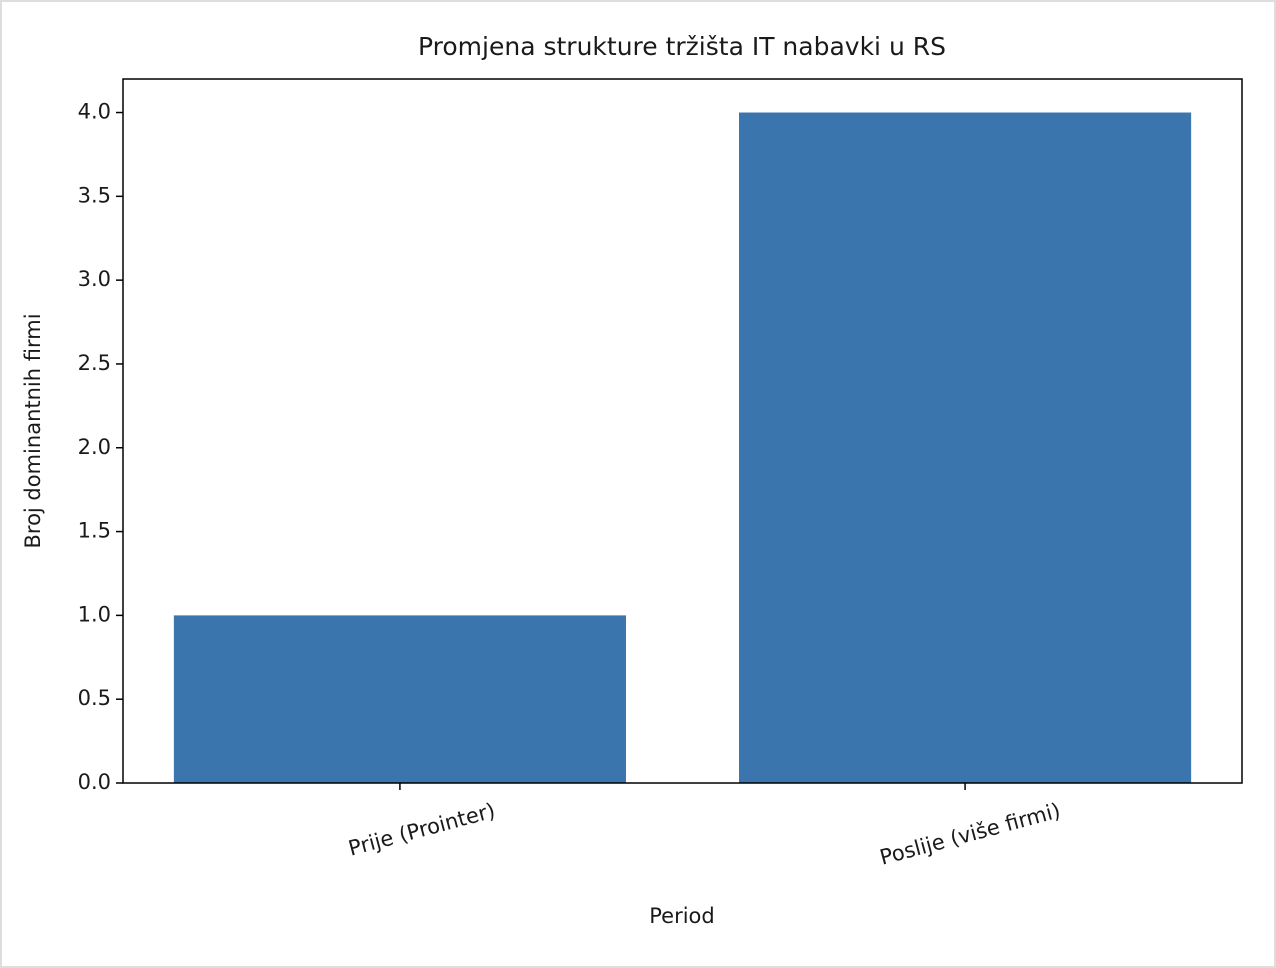  Describe the element at coordinates (94, 363) in the screenshot. I see `y-tick-label: 2.5` at that location.